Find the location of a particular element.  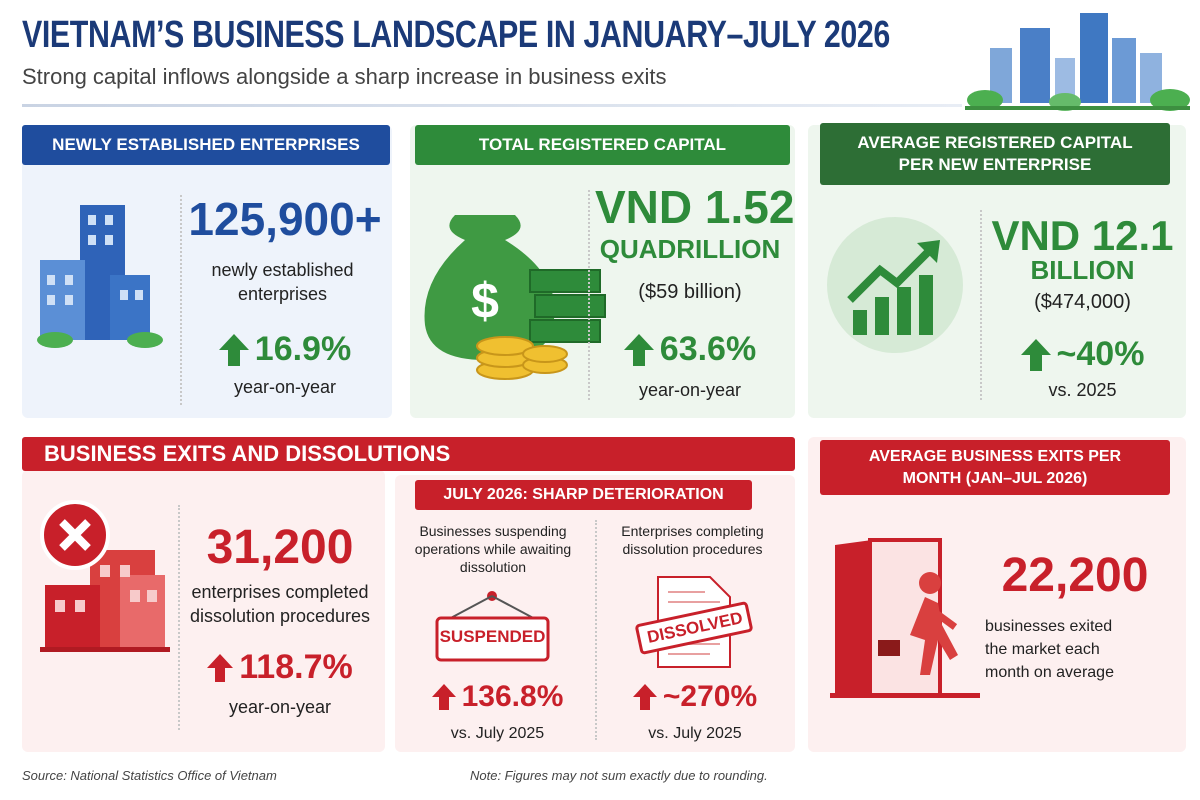

description: newly established enterprises is located at coordinates (282, 282).